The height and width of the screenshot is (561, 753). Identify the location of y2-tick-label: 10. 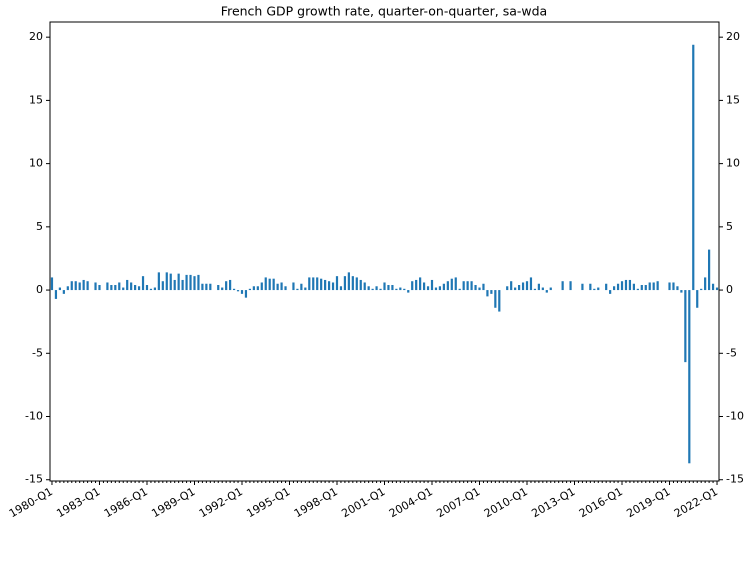
(733, 163).